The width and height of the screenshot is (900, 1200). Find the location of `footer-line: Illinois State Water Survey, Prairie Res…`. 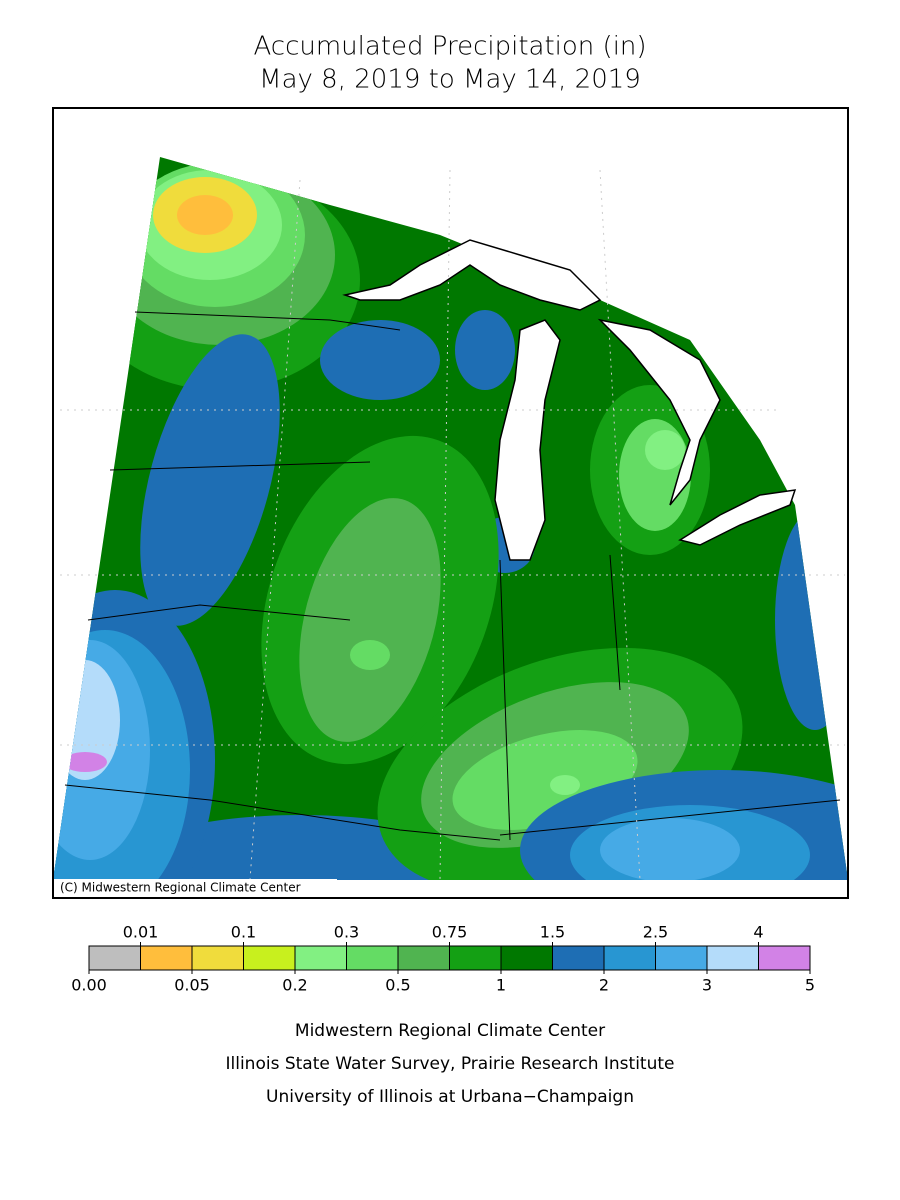

footer-line: Illinois State Water Survey, Prairie Res… is located at coordinates (450, 1064).